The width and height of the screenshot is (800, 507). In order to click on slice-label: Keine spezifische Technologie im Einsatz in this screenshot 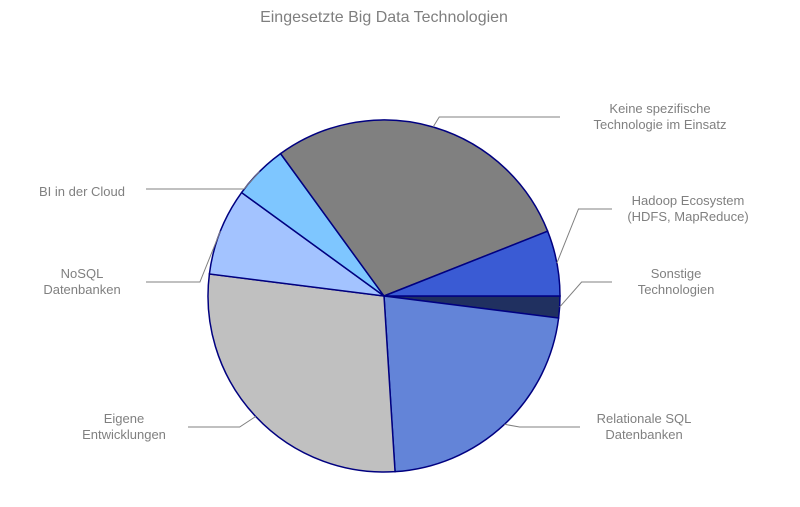, I will do `click(660, 116)`.